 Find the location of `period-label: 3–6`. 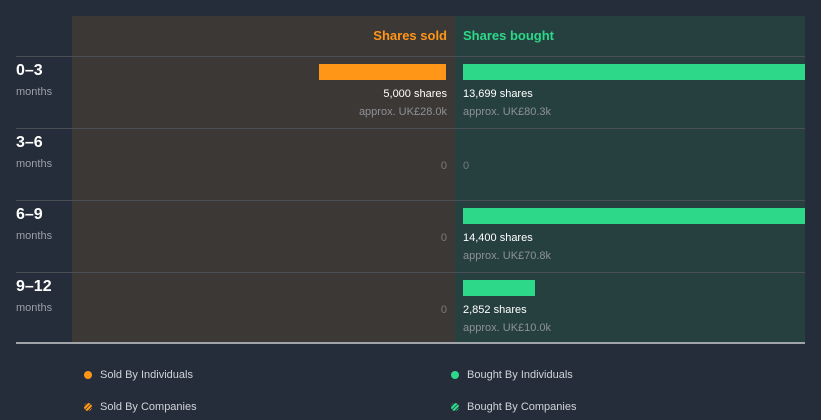

period-label: 3–6 is located at coordinates (29, 142).